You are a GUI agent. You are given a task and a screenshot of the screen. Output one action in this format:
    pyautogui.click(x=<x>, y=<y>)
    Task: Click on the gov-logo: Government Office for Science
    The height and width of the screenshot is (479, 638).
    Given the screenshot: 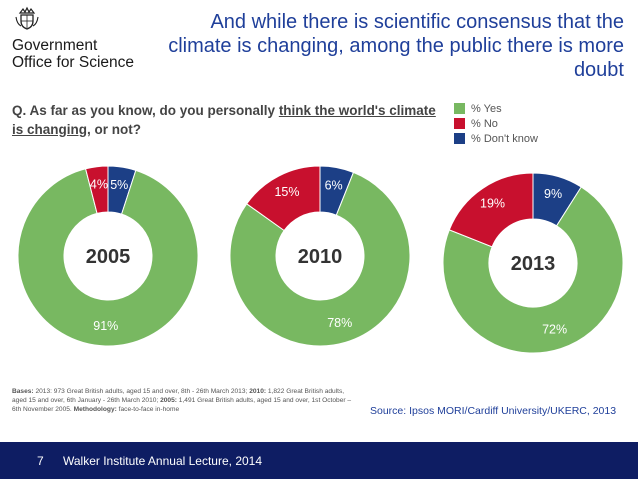 What is the action you would take?
    pyautogui.click(x=82, y=38)
    